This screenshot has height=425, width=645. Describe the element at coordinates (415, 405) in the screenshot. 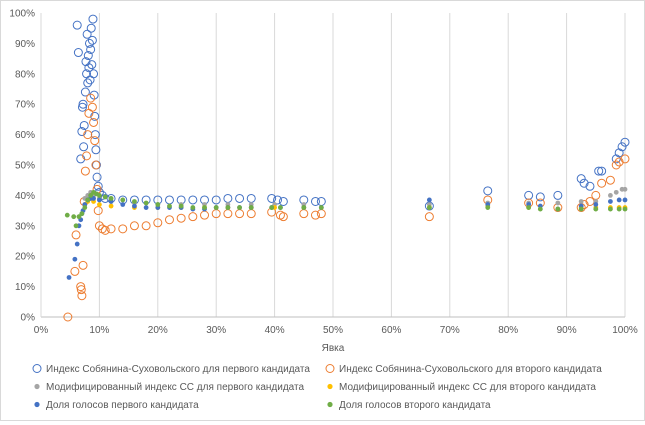

I see `legend-label: Доля голосов второго кандидата` at that location.